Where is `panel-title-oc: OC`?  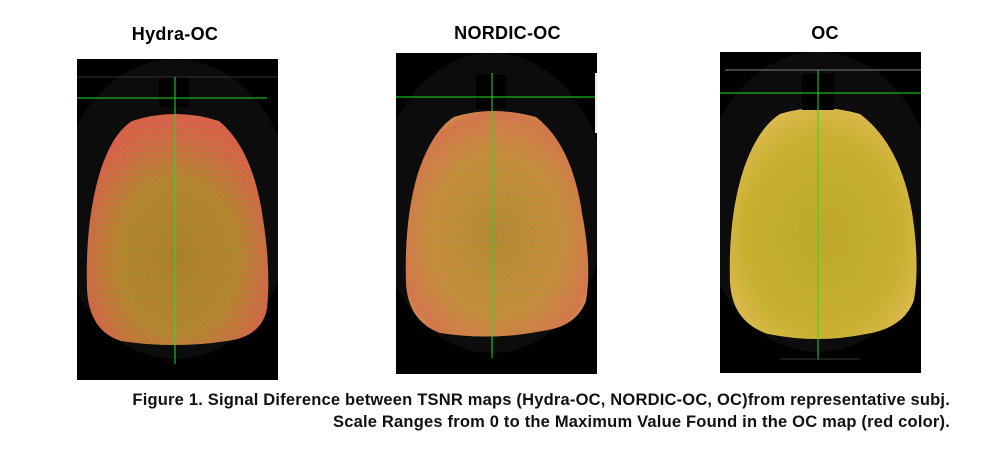
panel-title-oc: OC is located at coordinates (825, 33).